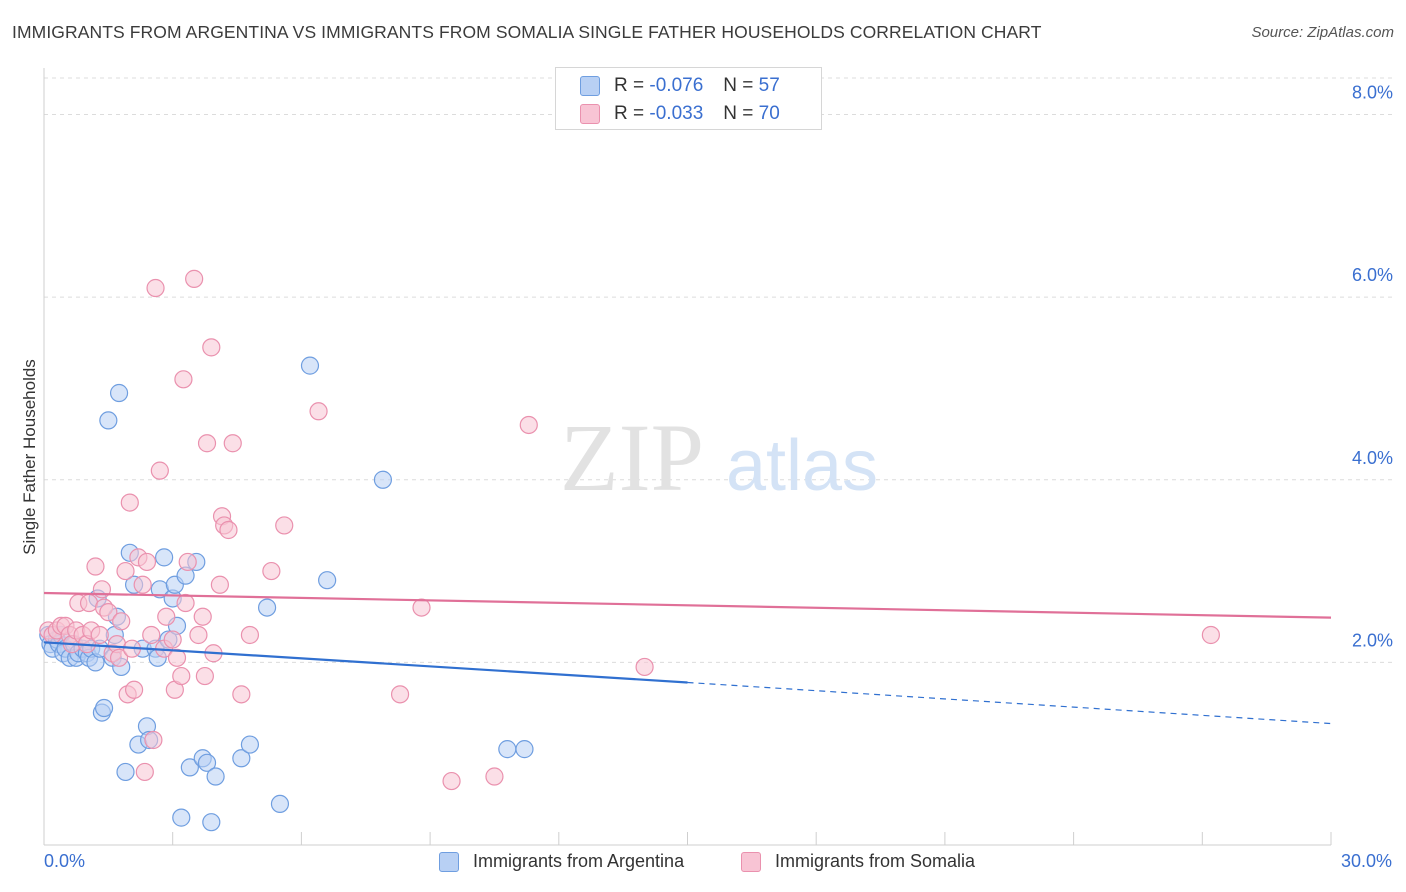 This screenshot has width=1406, height=892. Describe the element at coordinates (365, 662) in the screenshot. I see `trend-line-argentina` at that location.